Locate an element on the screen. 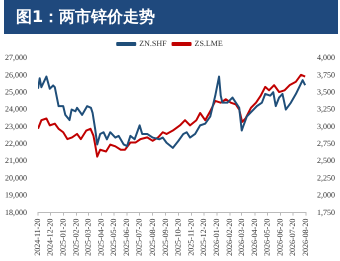  y2-tick-label: 3,250 is located at coordinates (326, 109).